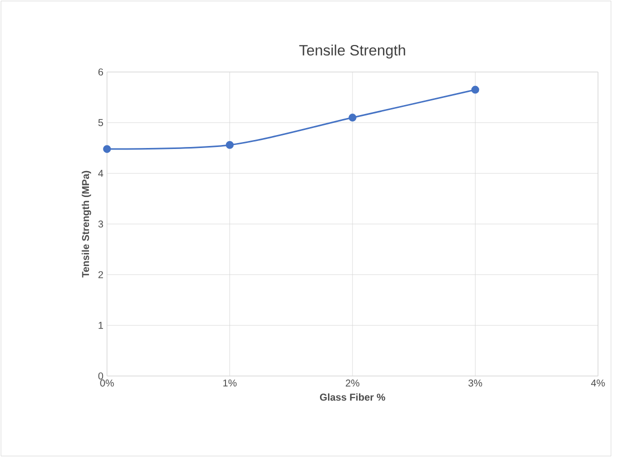  What do you see at coordinates (107, 383) in the screenshot?
I see `x-tick-label: 0%` at bounding box center [107, 383].